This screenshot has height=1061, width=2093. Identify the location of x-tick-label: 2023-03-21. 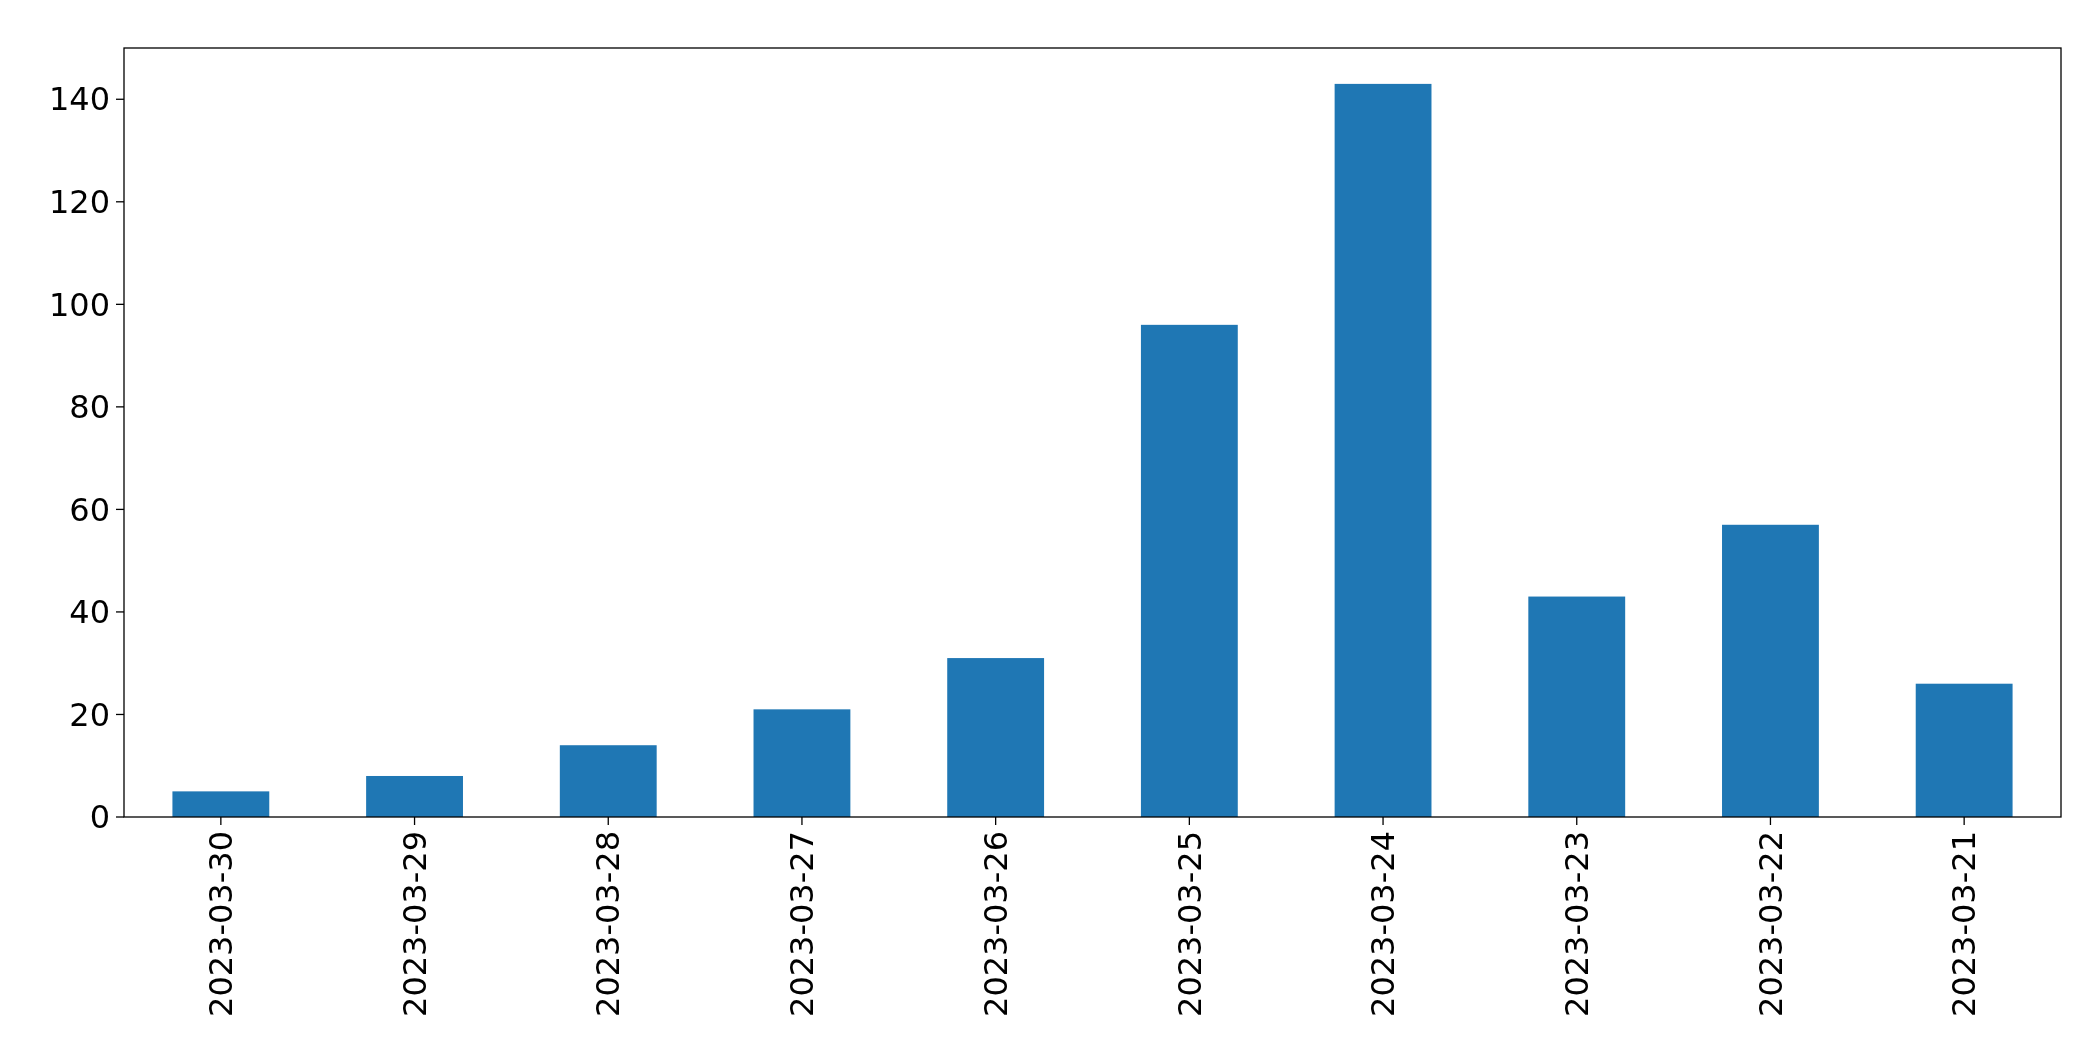
(1964, 924).